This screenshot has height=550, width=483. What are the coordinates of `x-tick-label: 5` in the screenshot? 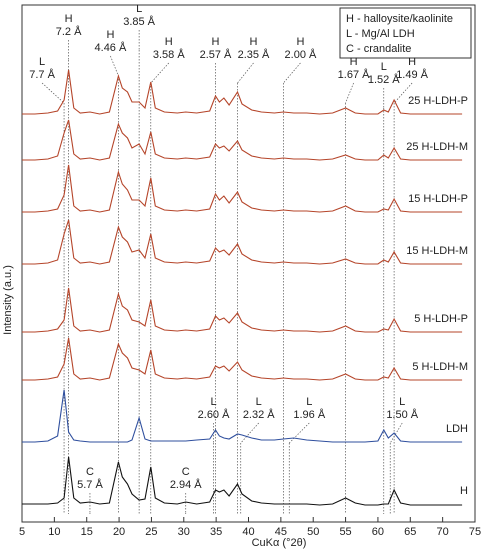 It's located at (22, 532).